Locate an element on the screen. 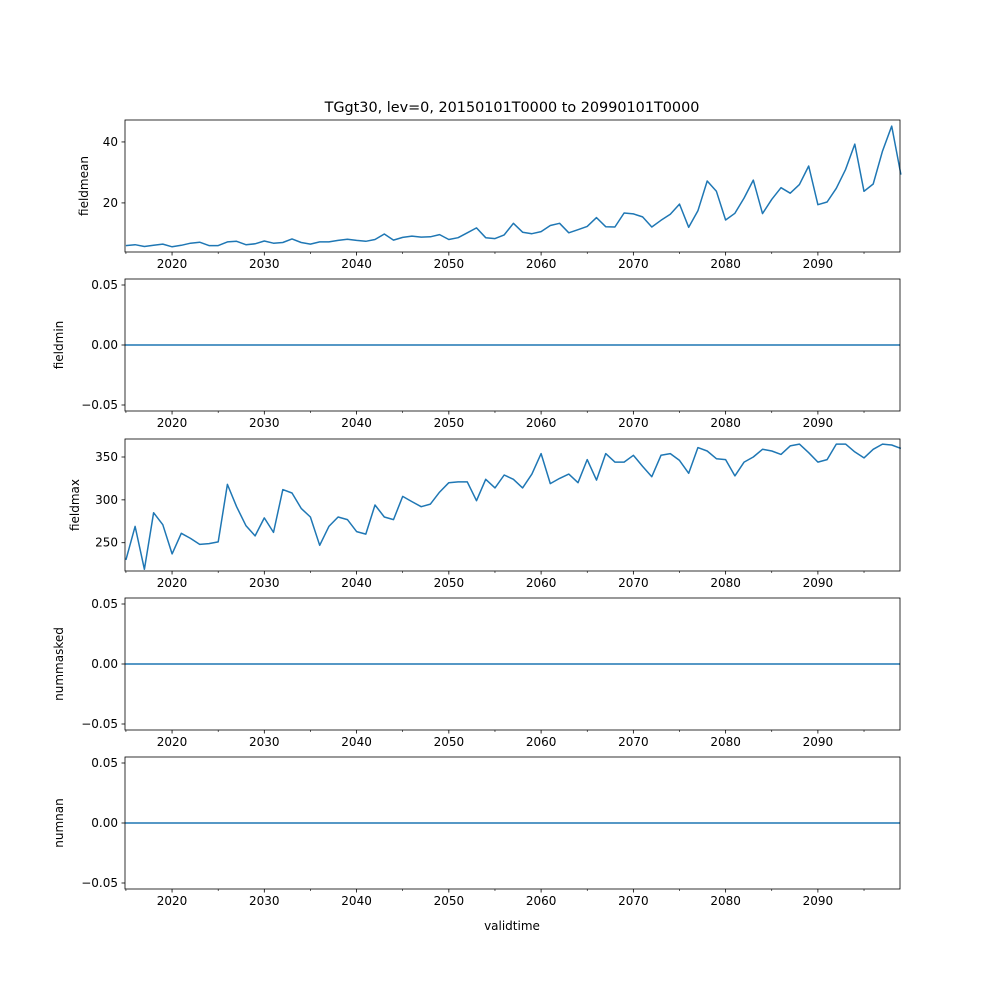 This screenshot has height=1000, width=1000. y-axis-label: numnan is located at coordinates (59, 822).